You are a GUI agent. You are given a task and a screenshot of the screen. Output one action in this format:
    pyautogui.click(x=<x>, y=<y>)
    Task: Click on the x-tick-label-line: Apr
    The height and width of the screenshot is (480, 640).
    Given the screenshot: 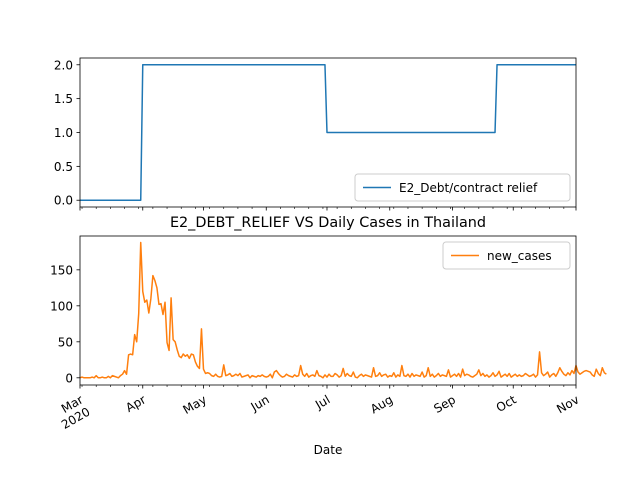 What is the action you would take?
    pyautogui.click(x=135, y=403)
    